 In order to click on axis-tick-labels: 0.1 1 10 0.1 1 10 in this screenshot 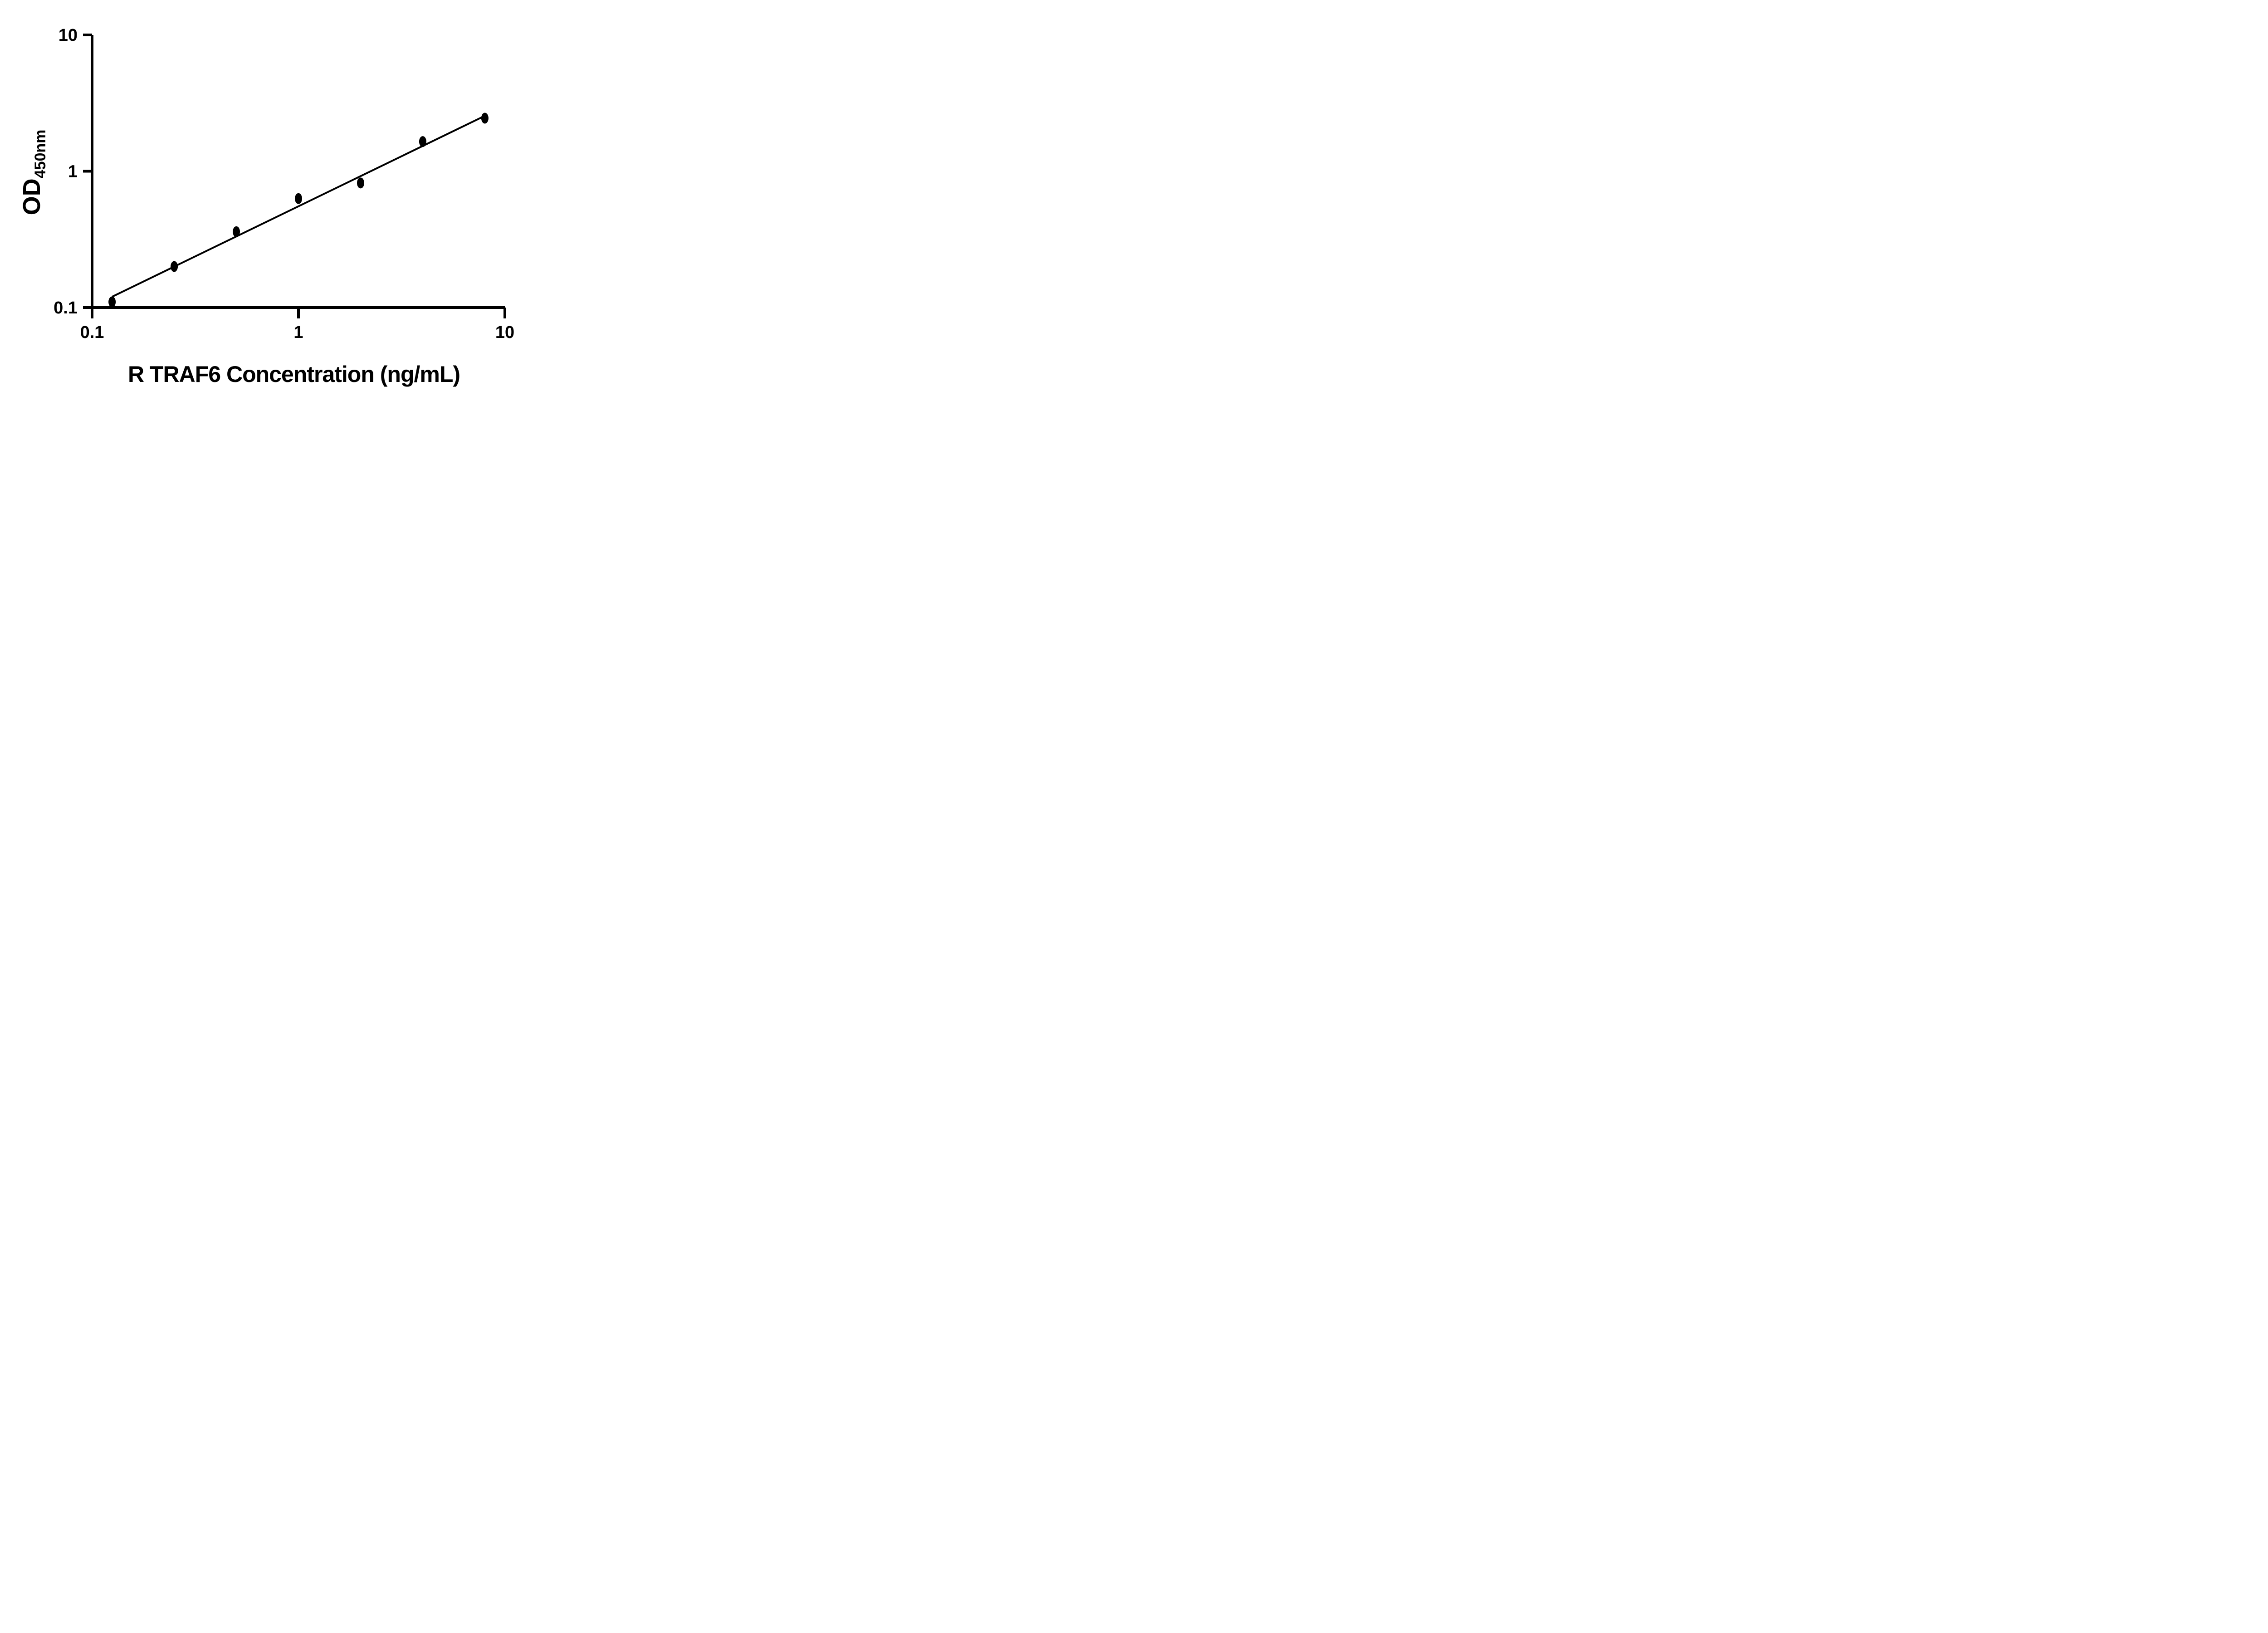, I will do `click(284, 184)`.